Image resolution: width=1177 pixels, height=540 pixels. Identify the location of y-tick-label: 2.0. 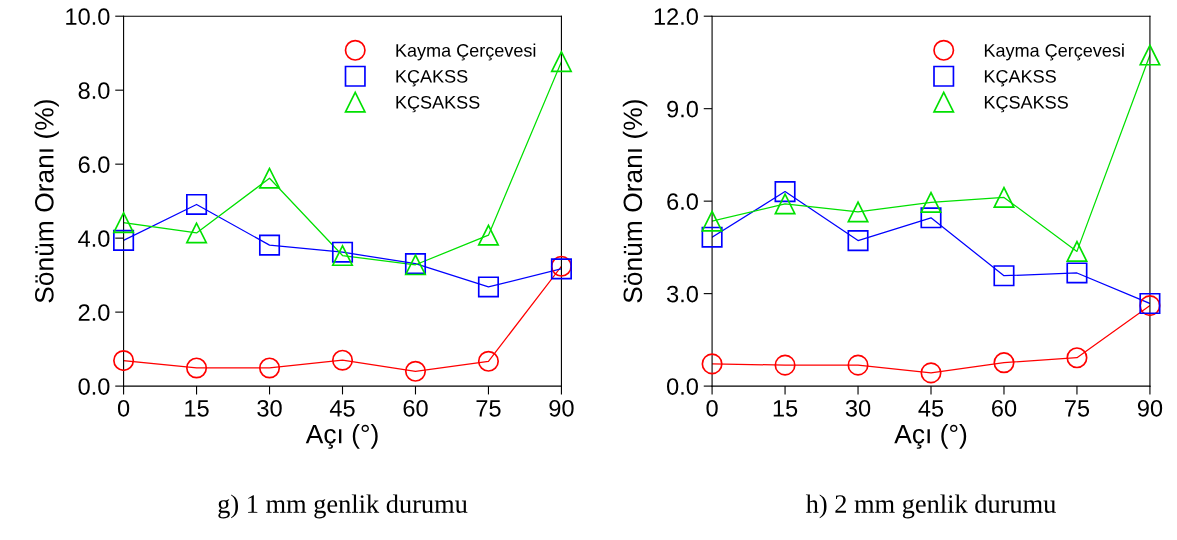
(94, 312).